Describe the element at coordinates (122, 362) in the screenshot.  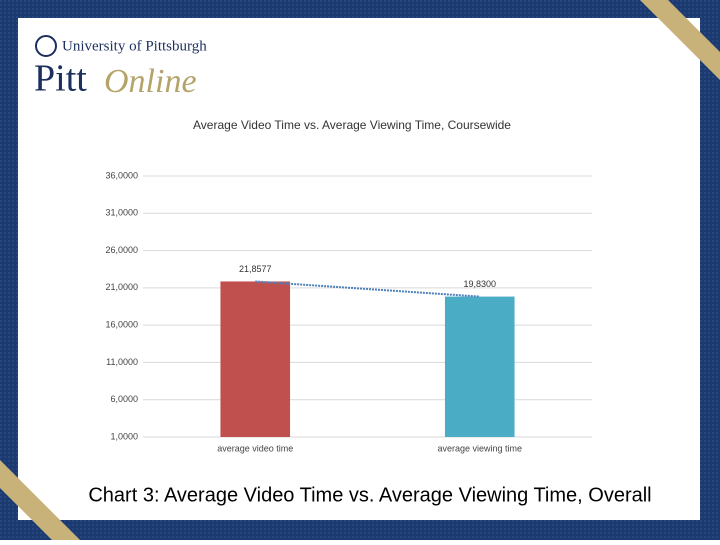
I see `y-tick-label: 11,0000` at that location.